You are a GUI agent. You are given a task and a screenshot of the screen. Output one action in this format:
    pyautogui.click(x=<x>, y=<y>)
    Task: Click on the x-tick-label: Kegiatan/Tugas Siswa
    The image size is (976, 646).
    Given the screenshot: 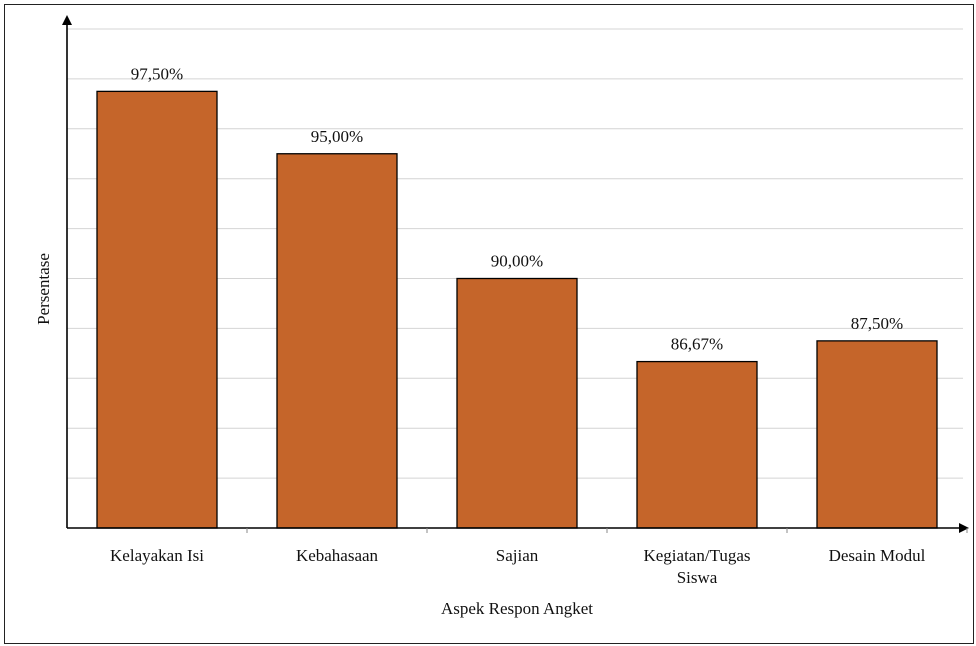 What is the action you would take?
    pyautogui.click(x=696, y=566)
    